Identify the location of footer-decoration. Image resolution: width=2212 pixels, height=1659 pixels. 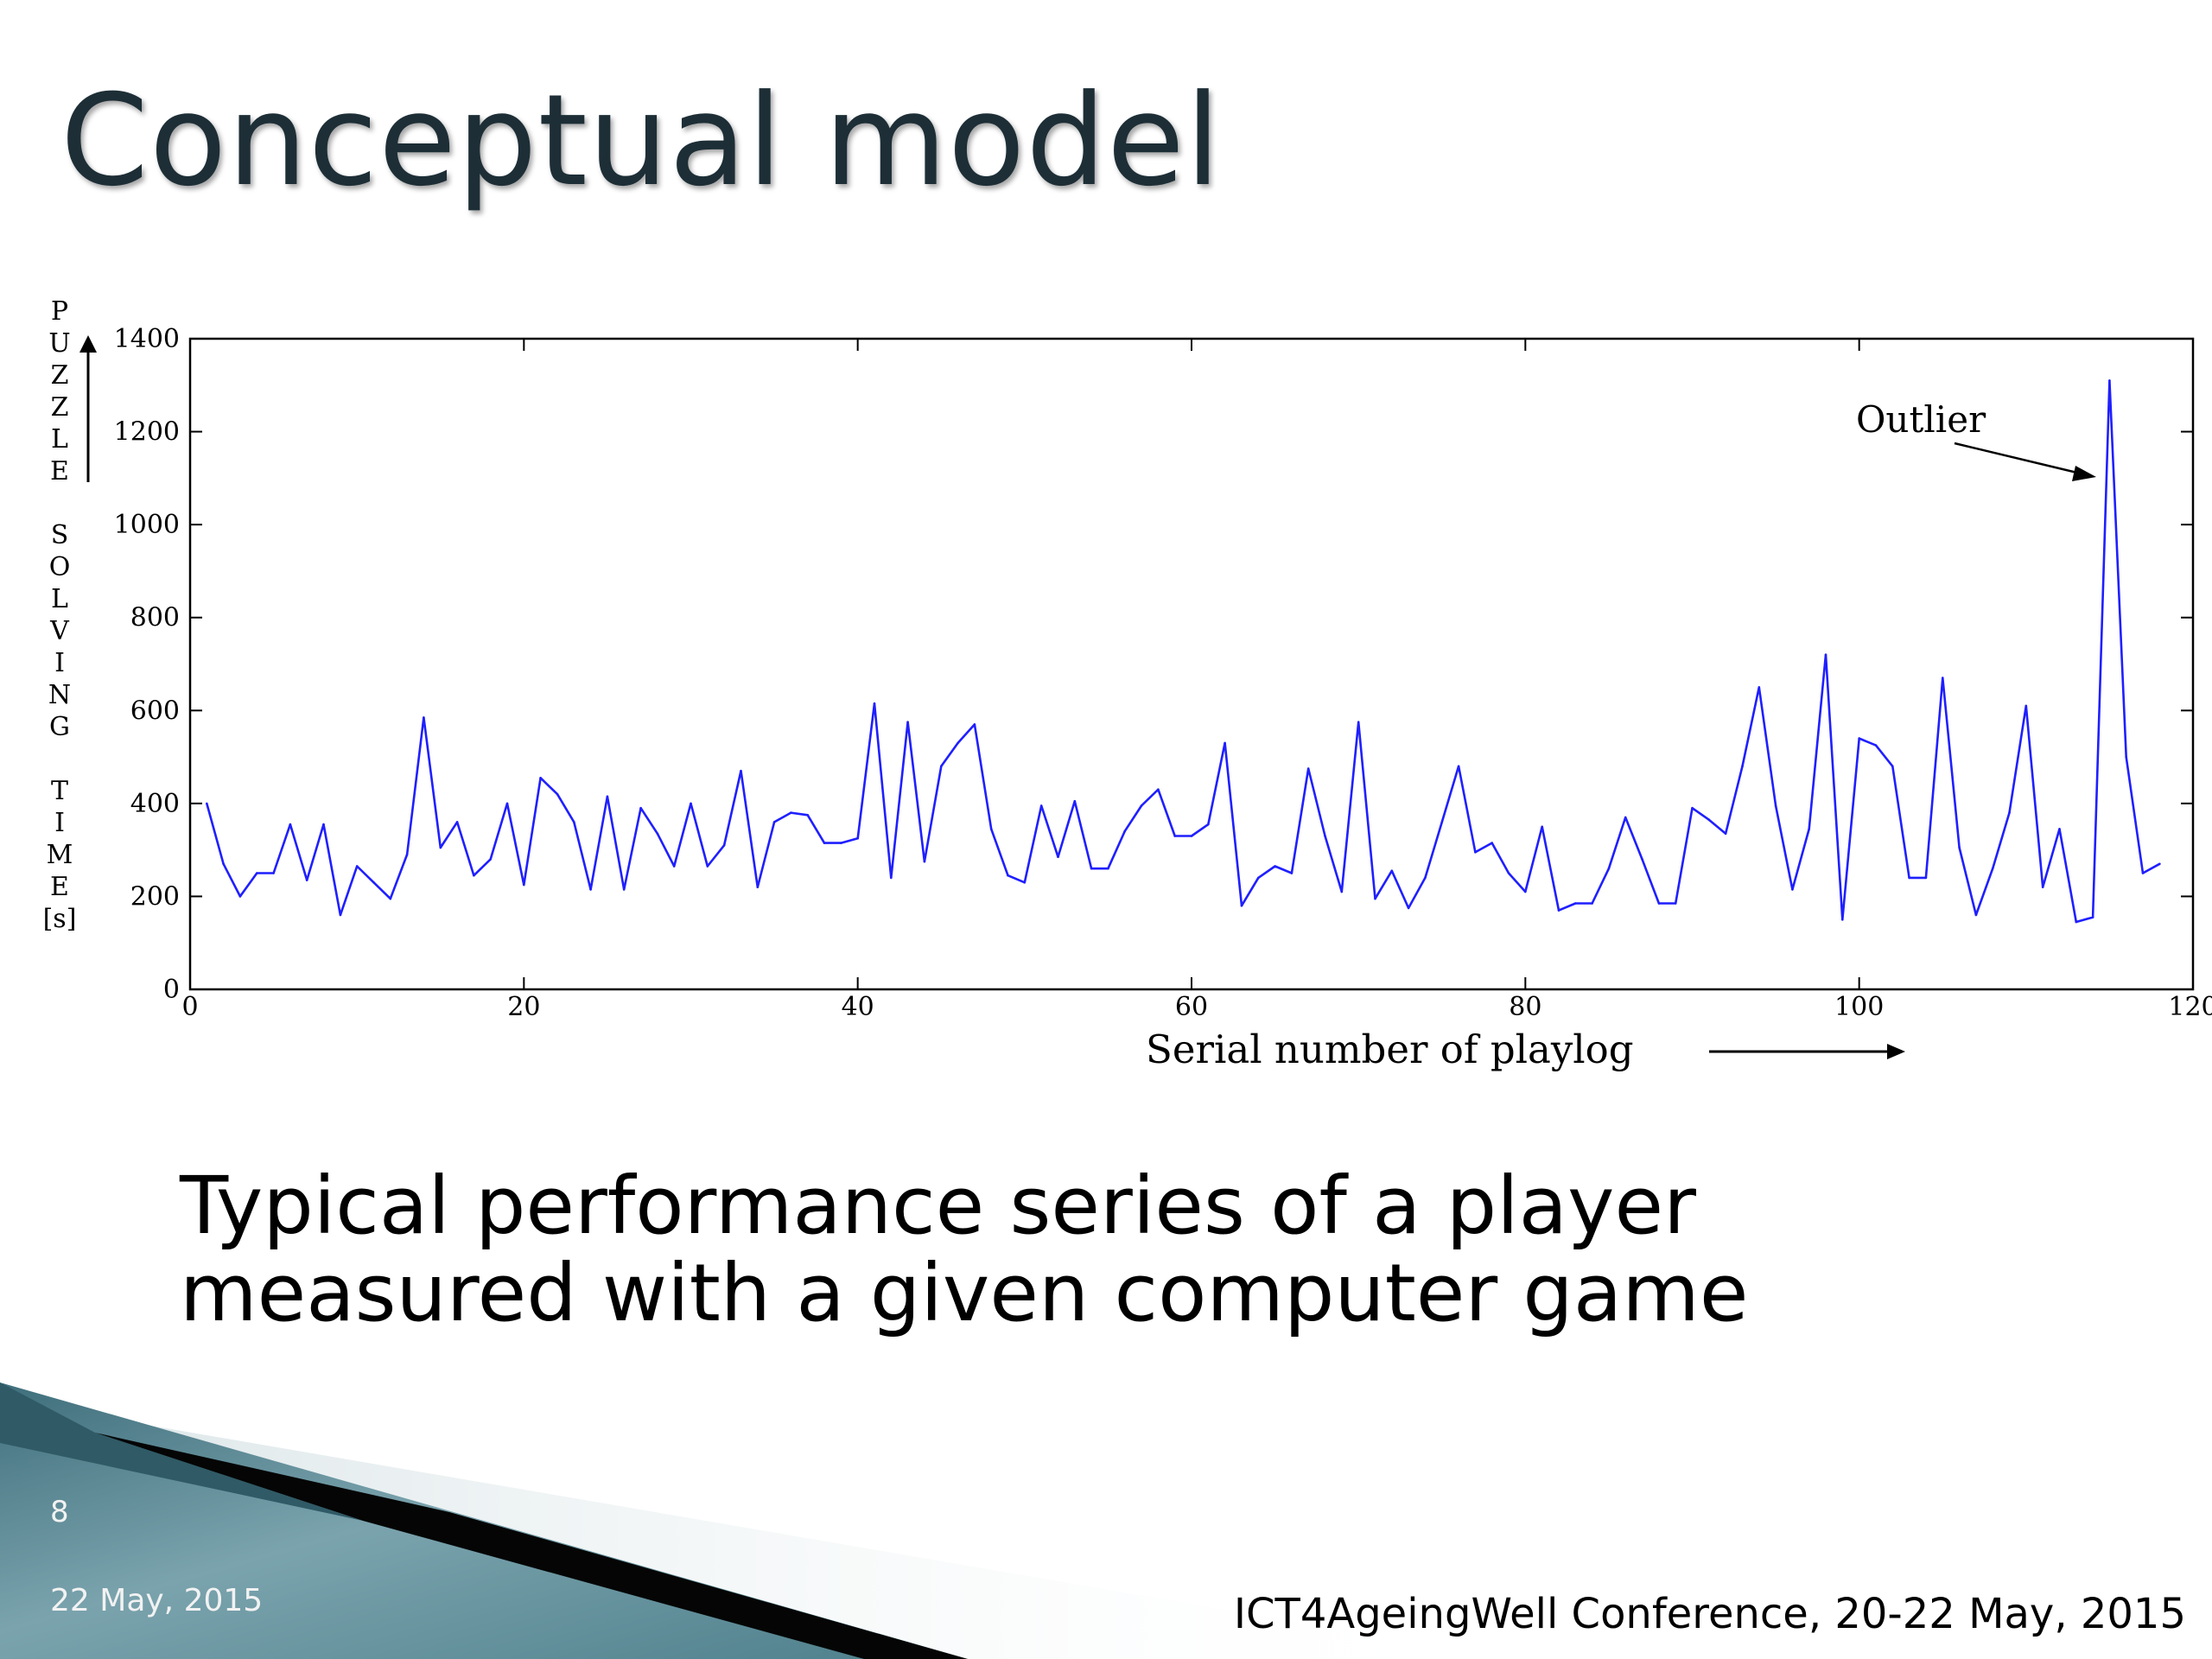
(756, 1520).